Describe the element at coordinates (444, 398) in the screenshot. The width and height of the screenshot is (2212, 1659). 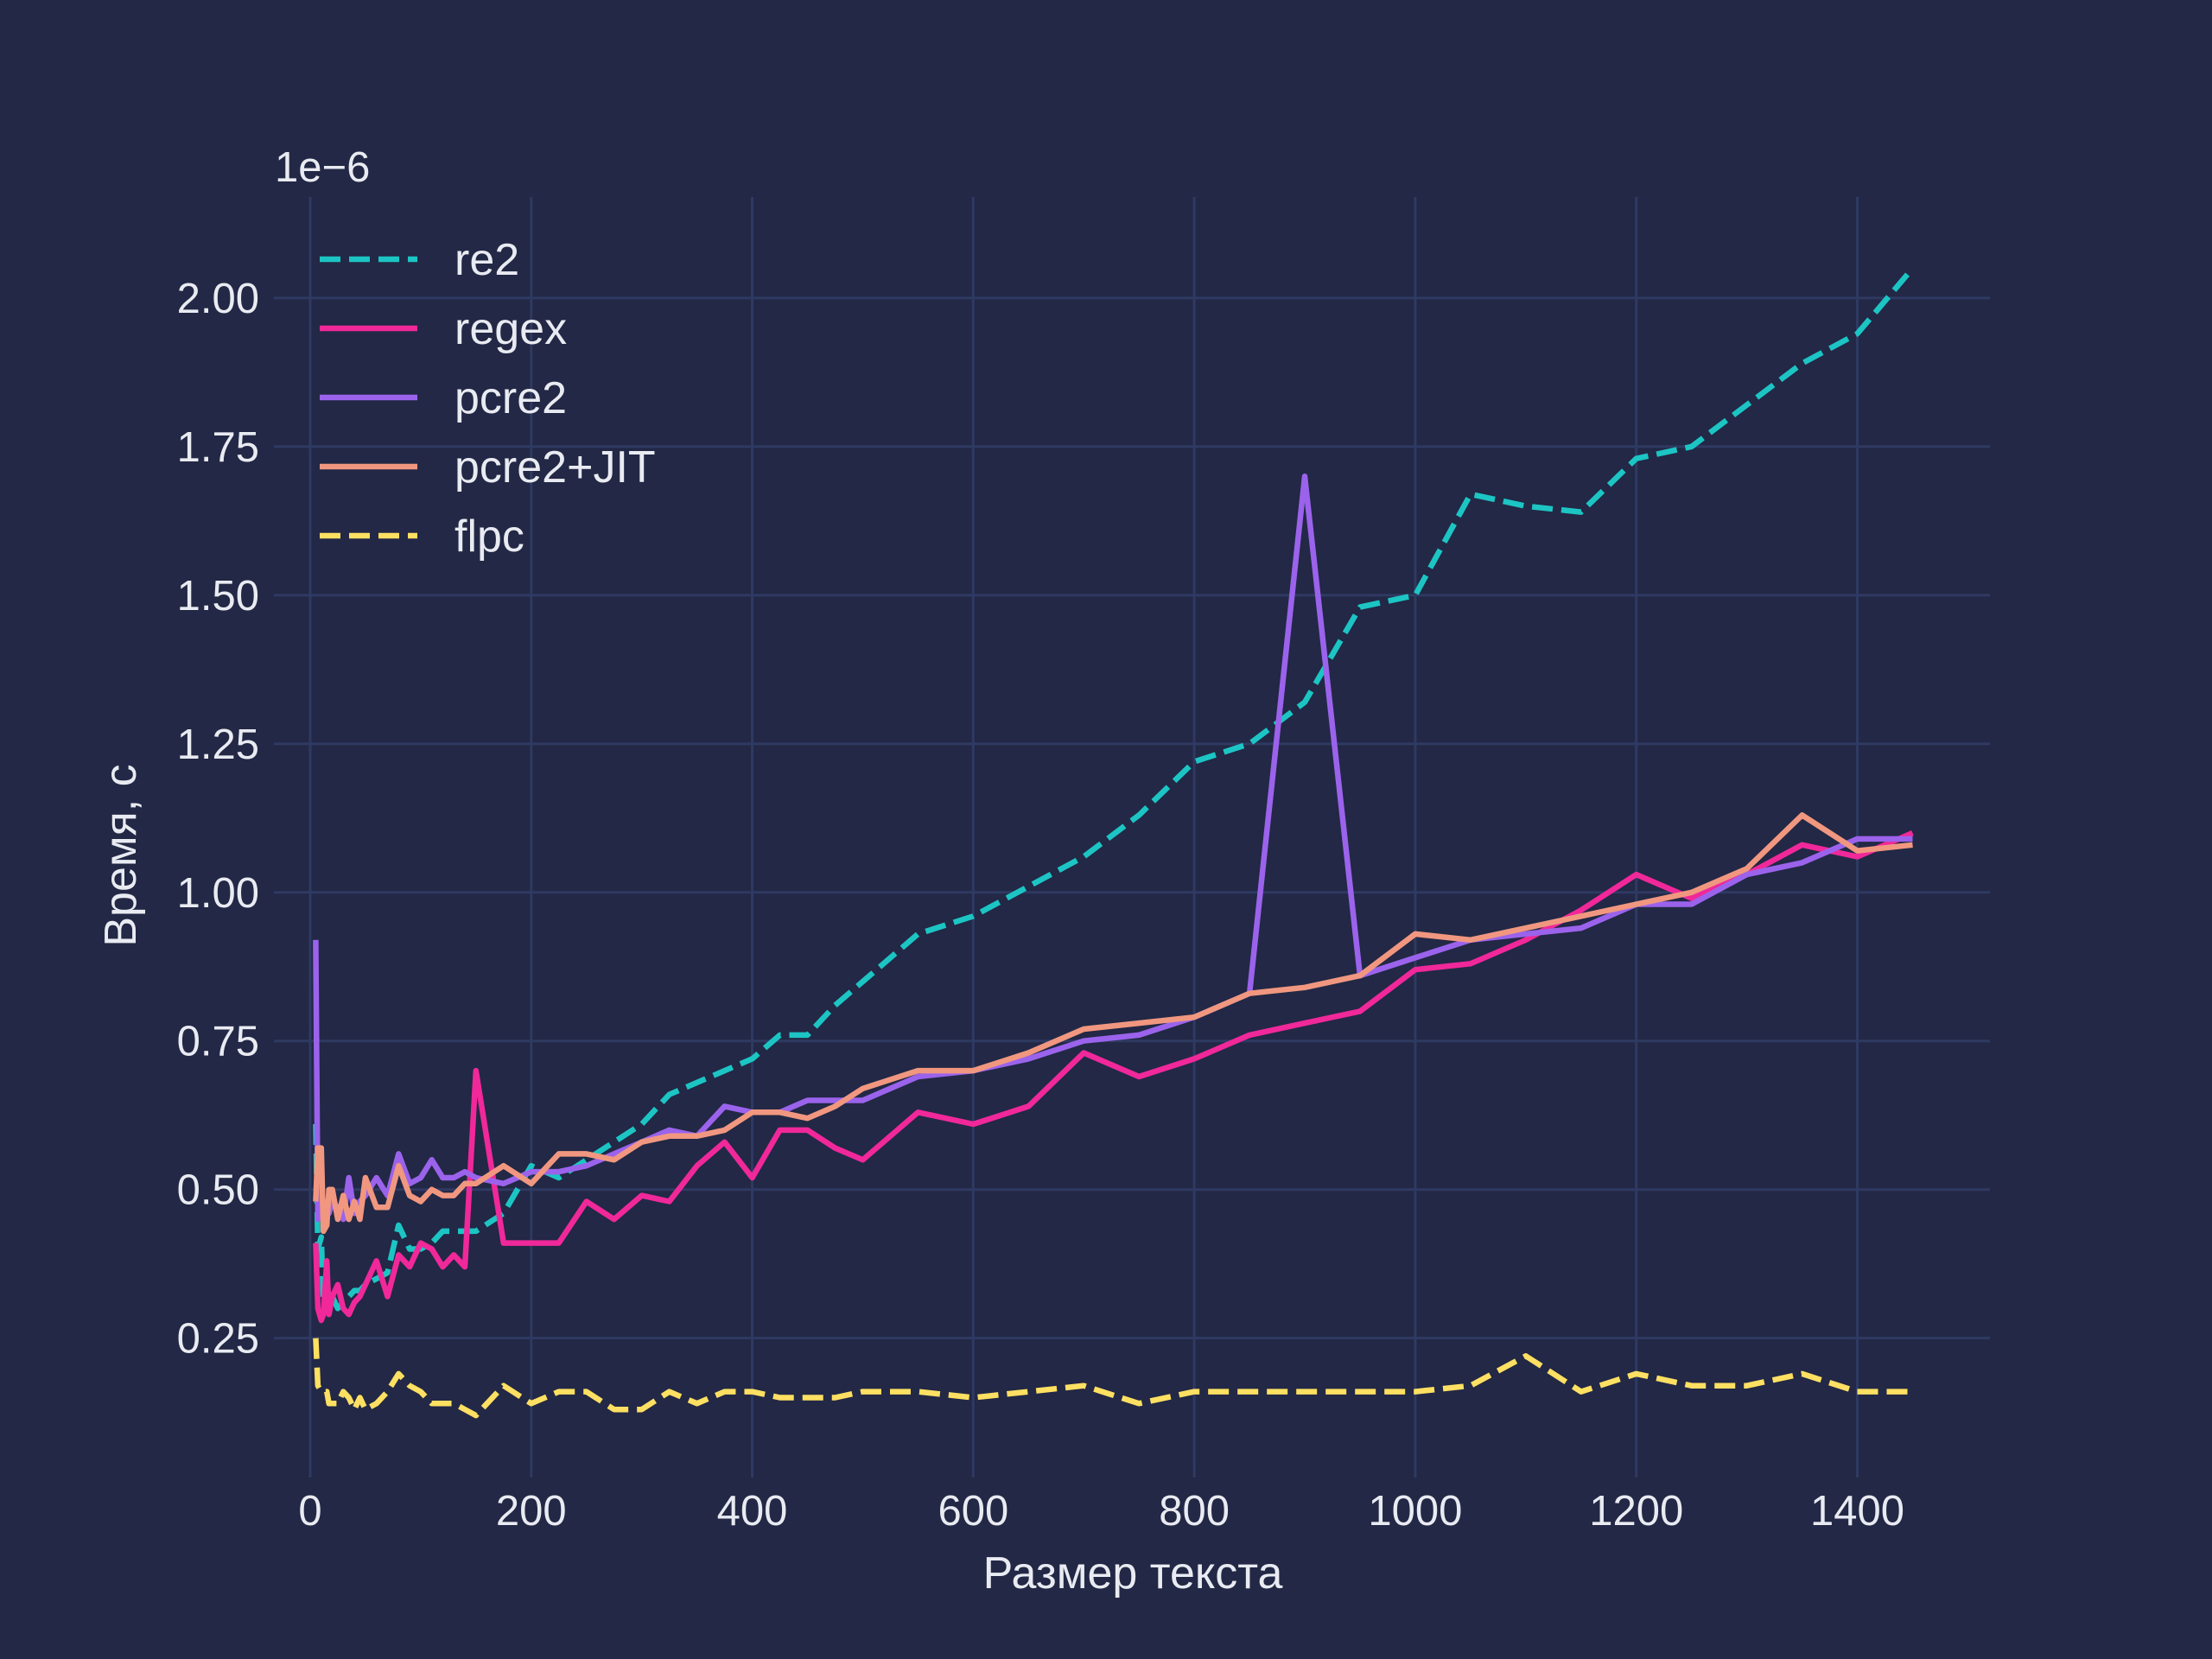
I see `legend-item: pcre2` at that location.